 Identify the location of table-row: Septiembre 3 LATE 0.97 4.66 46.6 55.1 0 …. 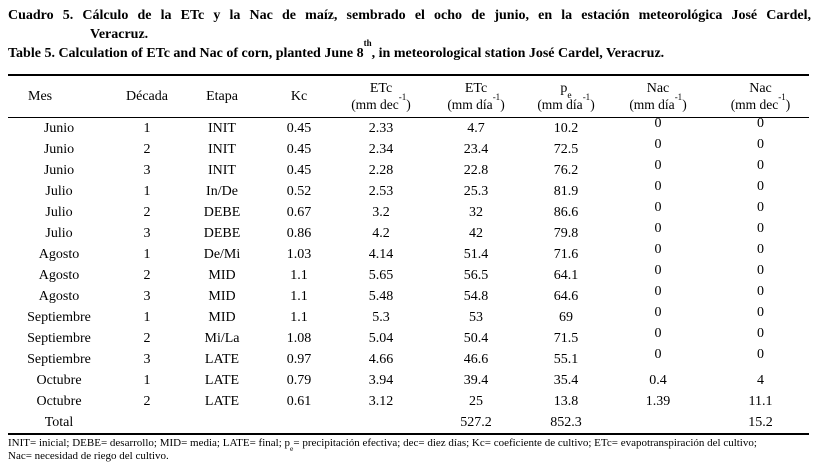
(408, 359).